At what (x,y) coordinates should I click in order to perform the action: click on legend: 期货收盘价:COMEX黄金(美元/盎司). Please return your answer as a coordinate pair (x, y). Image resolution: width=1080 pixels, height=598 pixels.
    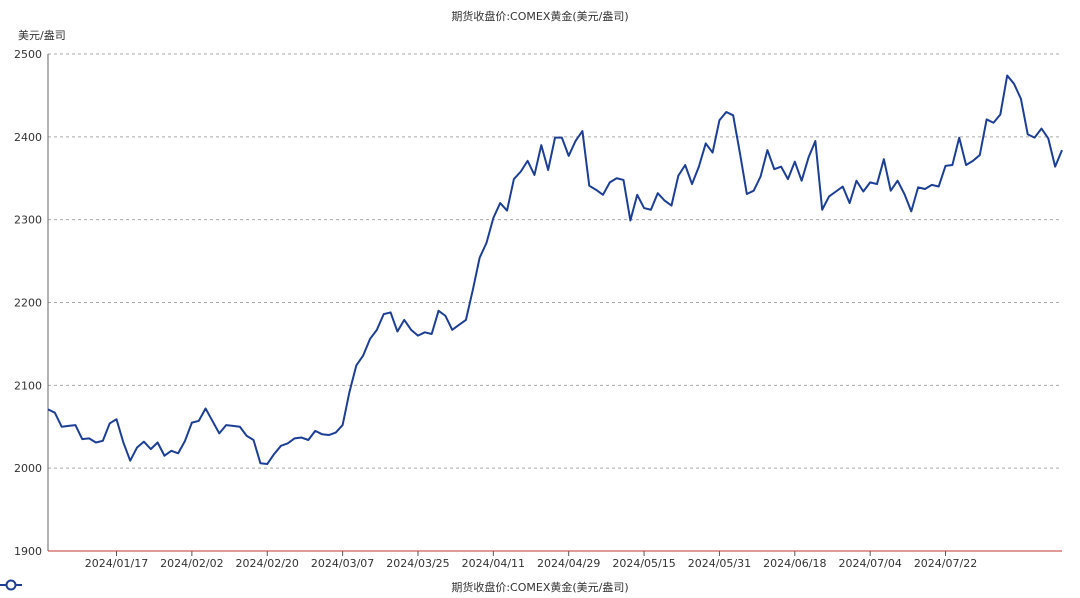
    Looking at the image, I should click on (540, 587).